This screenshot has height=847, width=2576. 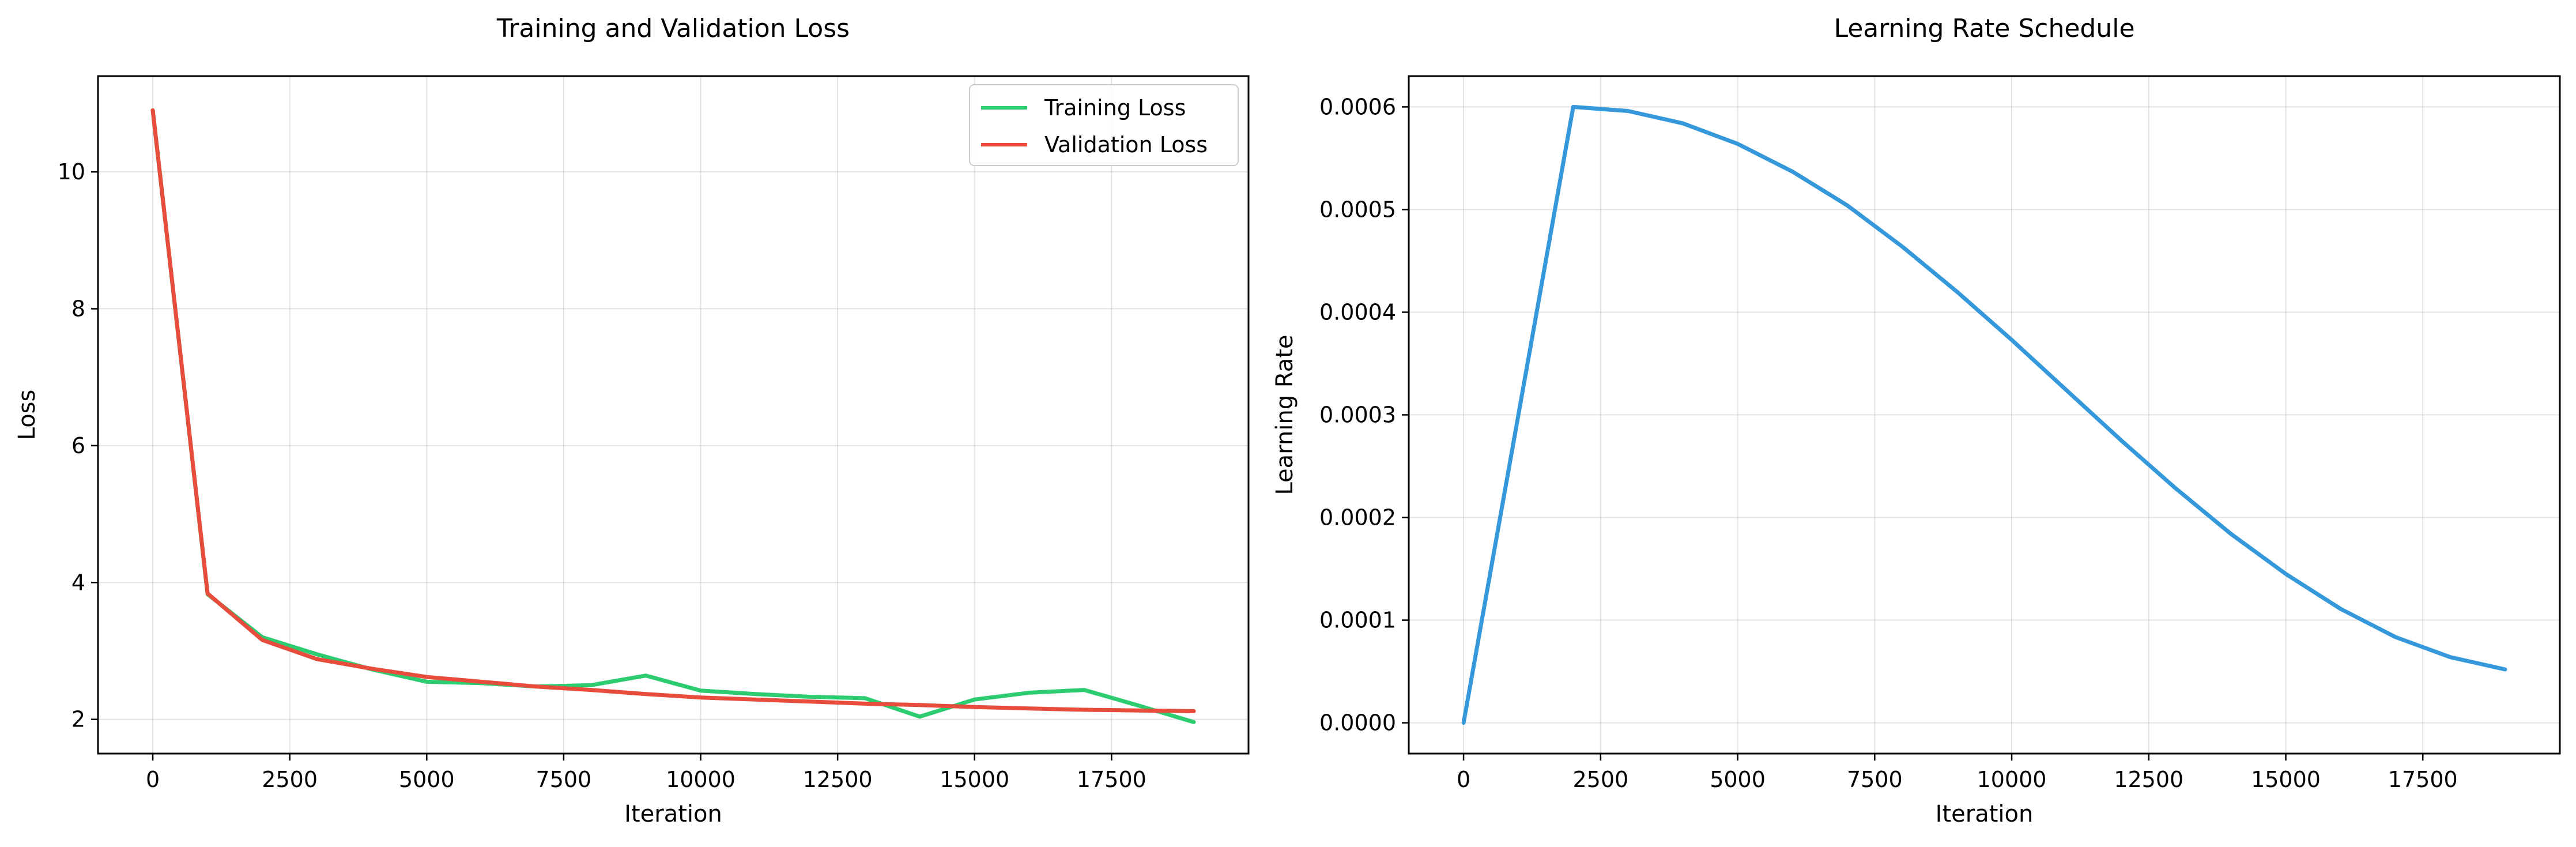 I want to click on loss-chart-legend: Training Loss Validation Loss, so click(x=1104, y=125).